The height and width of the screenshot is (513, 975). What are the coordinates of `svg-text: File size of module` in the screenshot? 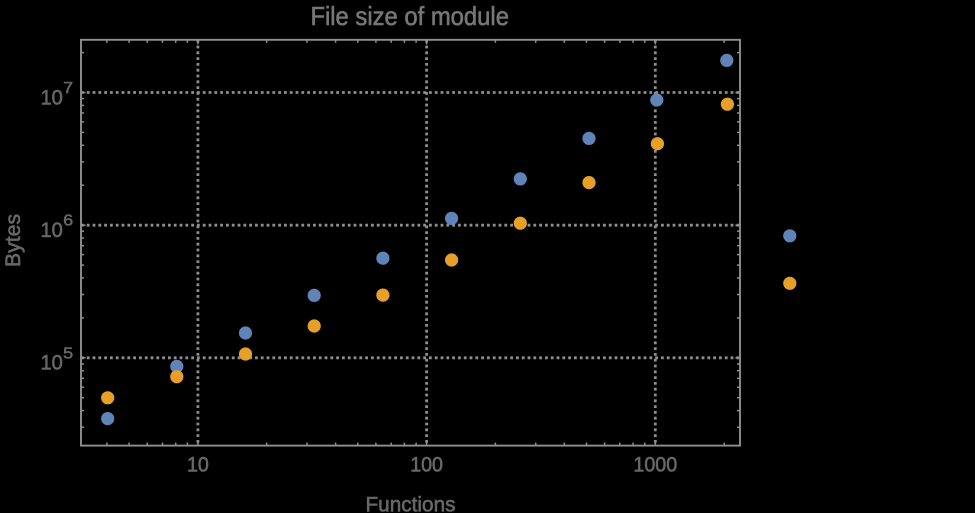 It's located at (409, 16).